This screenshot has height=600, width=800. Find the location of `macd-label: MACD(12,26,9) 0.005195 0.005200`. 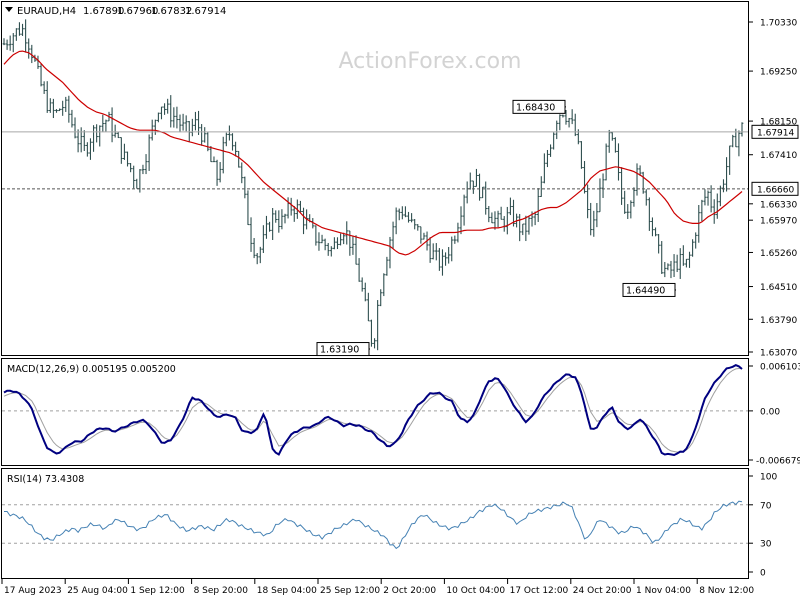

macd-label: MACD(12,26,9) 0.005195 0.005200 is located at coordinates (91, 369).